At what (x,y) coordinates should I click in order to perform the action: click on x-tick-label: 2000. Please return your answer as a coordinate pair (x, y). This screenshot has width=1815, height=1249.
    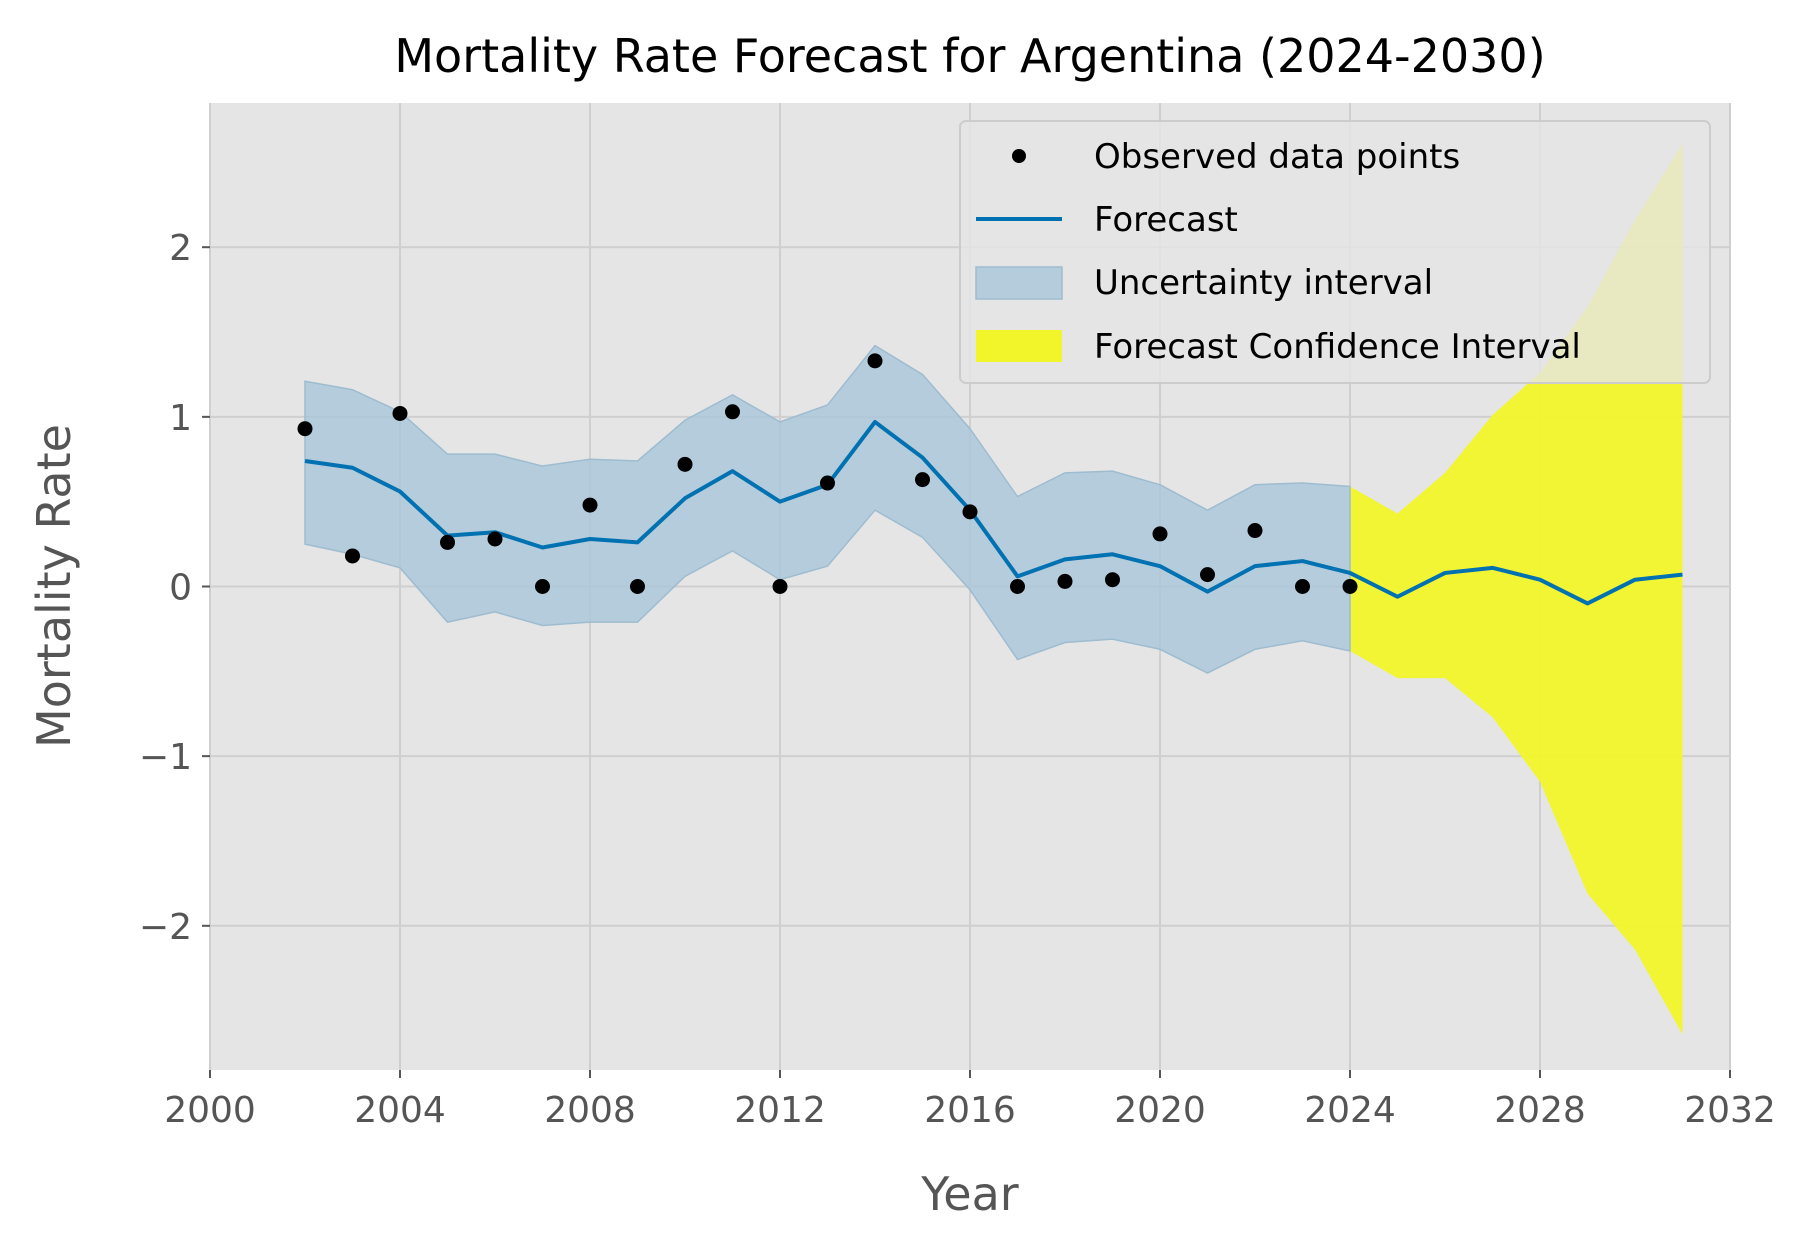
    Looking at the image, I should click on (210, 1110).